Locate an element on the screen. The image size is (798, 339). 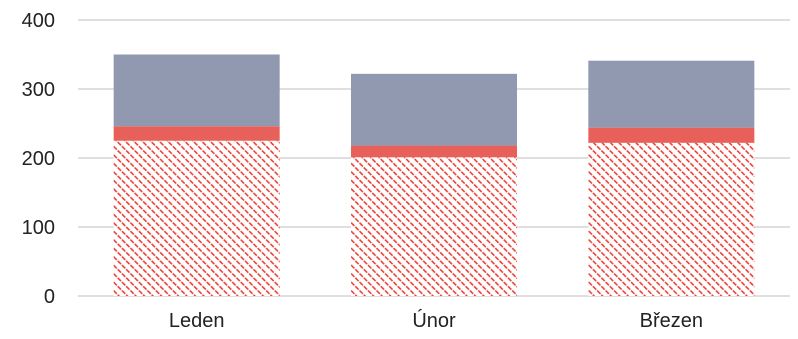
x-tick-label: Březen is located at coordinates (671, 321).